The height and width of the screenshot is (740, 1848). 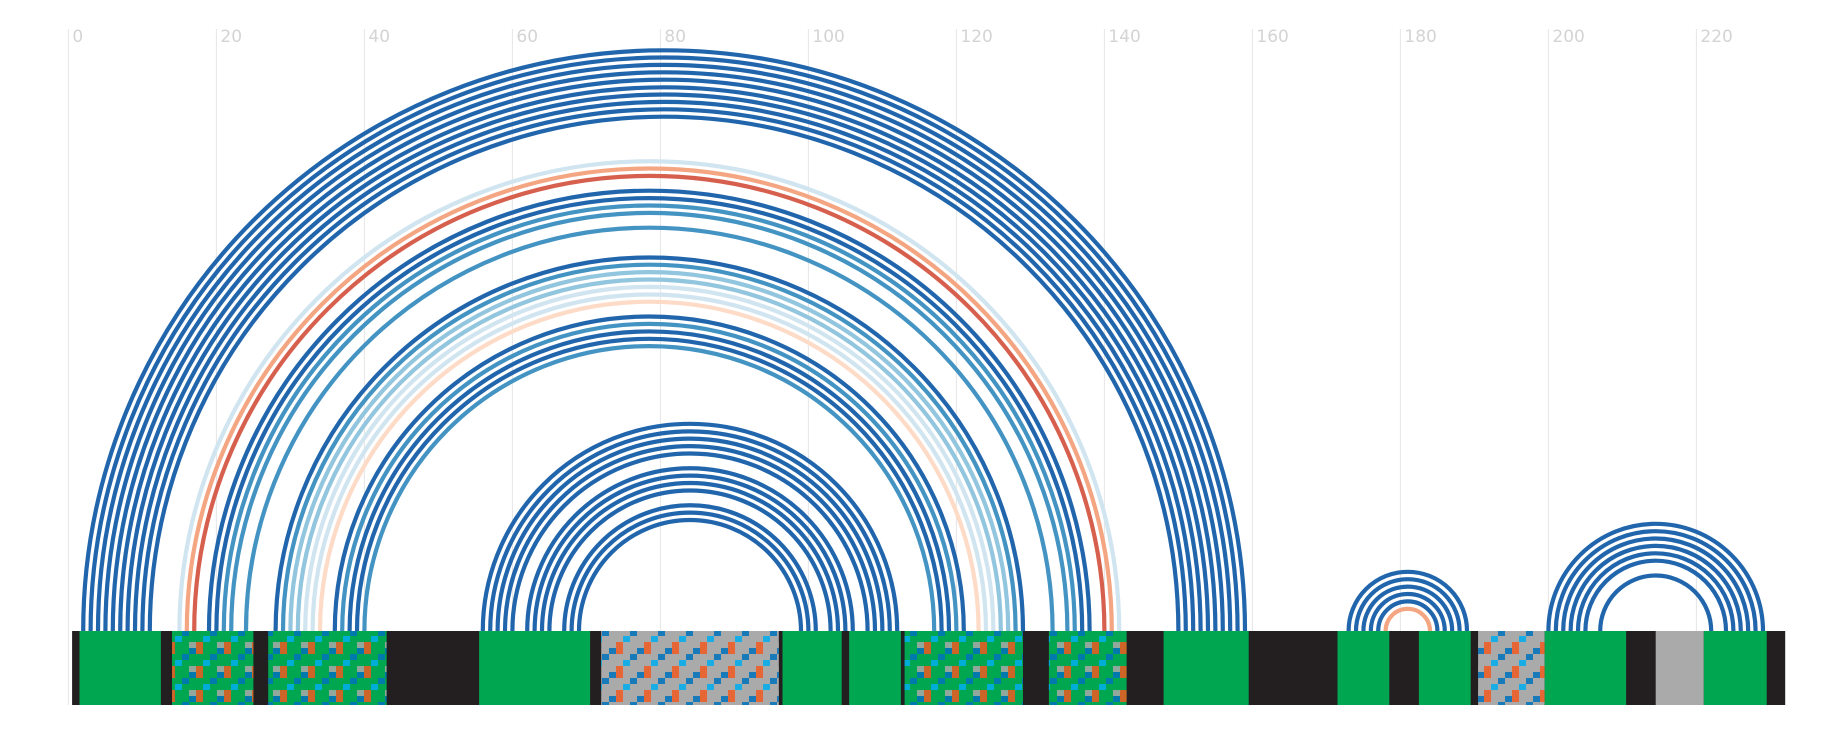 What do you see at coordinates (231, 37) in the screenshot?
I see `x-tick-label: 20` at bounding box center [231, 37].